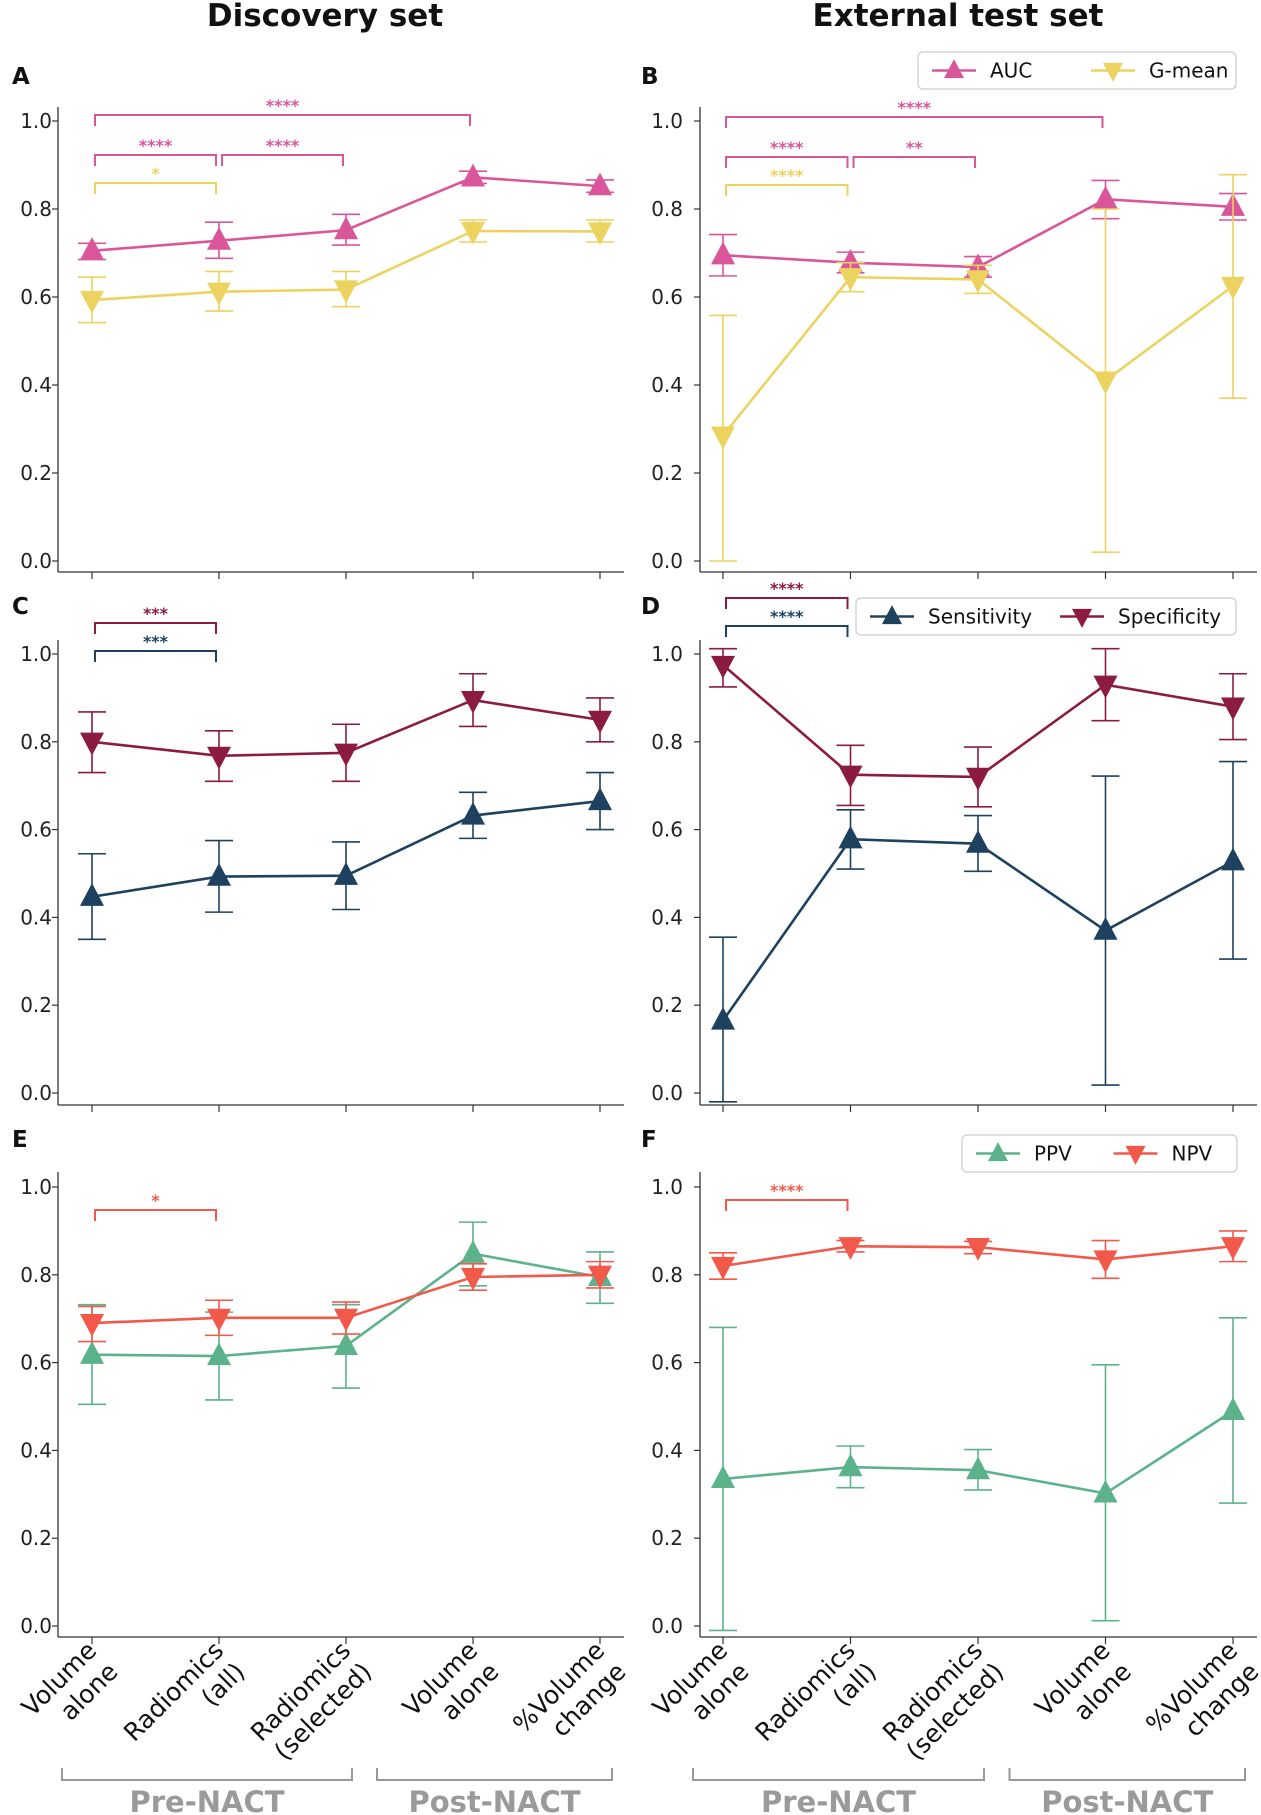 This screenshot has width=1261, height=1815. Describe the element at coordinates (318, 853) in the screenshot. I see `panel-C: C 0.0 0.2 0.4 0.6 0.8 1.0 *** ***` at that location.